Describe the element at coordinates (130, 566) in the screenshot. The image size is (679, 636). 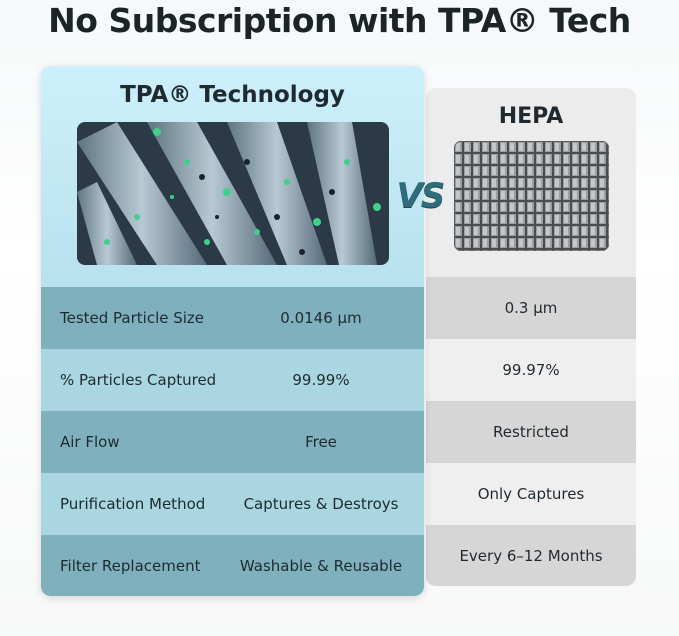
I see `row-label: Filter Replacement` at that location.